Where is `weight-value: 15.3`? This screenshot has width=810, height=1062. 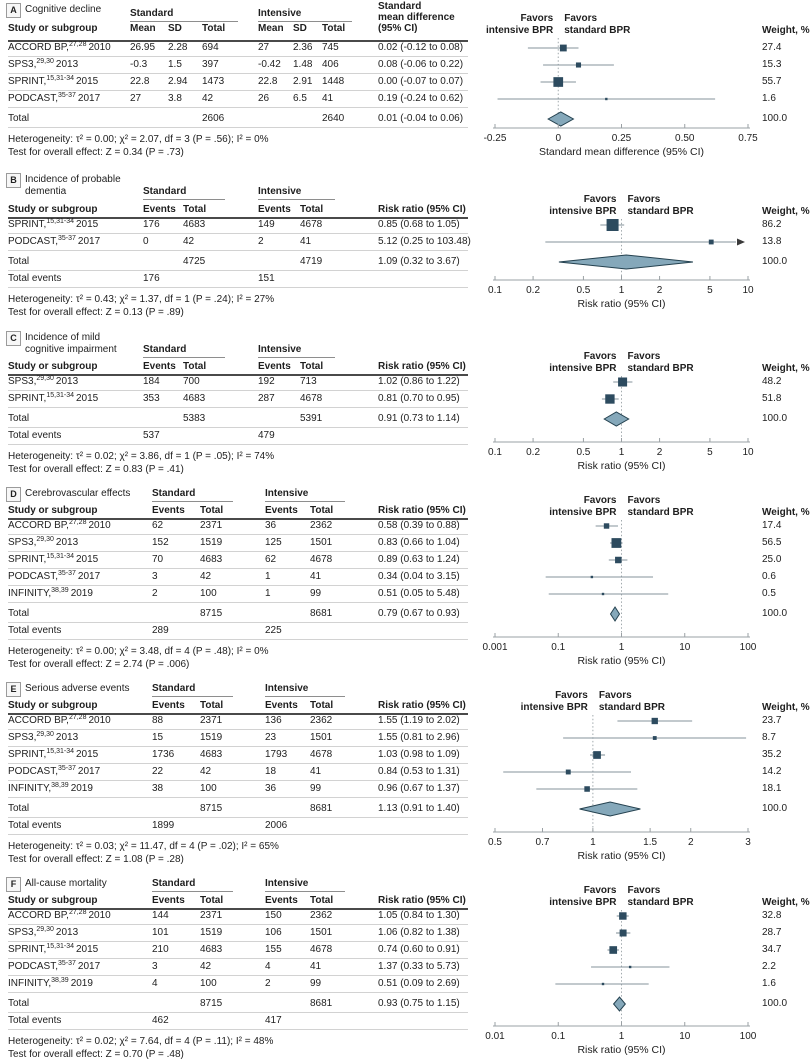 weight-value: 15.3 is located at coordinates (772, 64).